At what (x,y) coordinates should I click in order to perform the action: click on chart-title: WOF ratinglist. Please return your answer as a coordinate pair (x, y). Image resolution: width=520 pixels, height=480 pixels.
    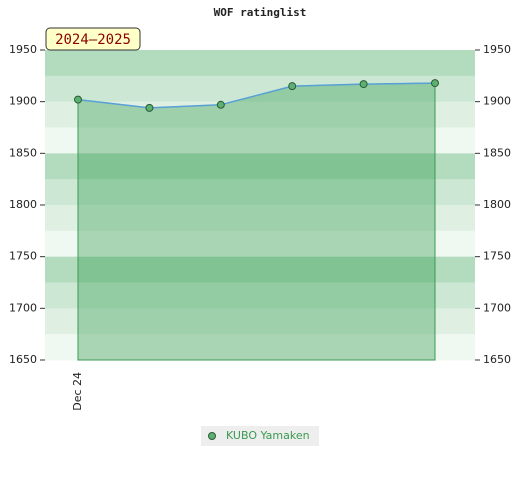
    Looking at the image, I should click on (260, 12).